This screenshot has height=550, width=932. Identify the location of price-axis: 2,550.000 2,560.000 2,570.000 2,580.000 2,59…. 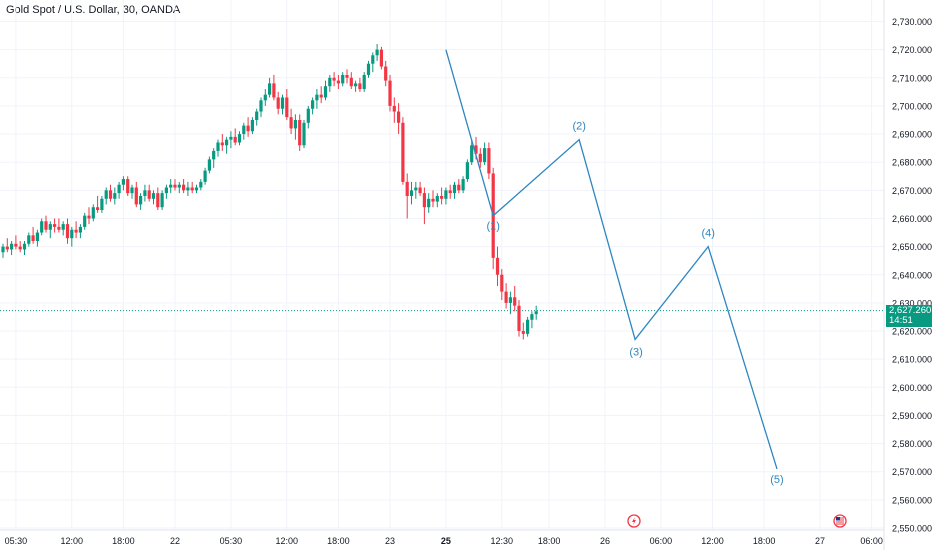
(907, 275).